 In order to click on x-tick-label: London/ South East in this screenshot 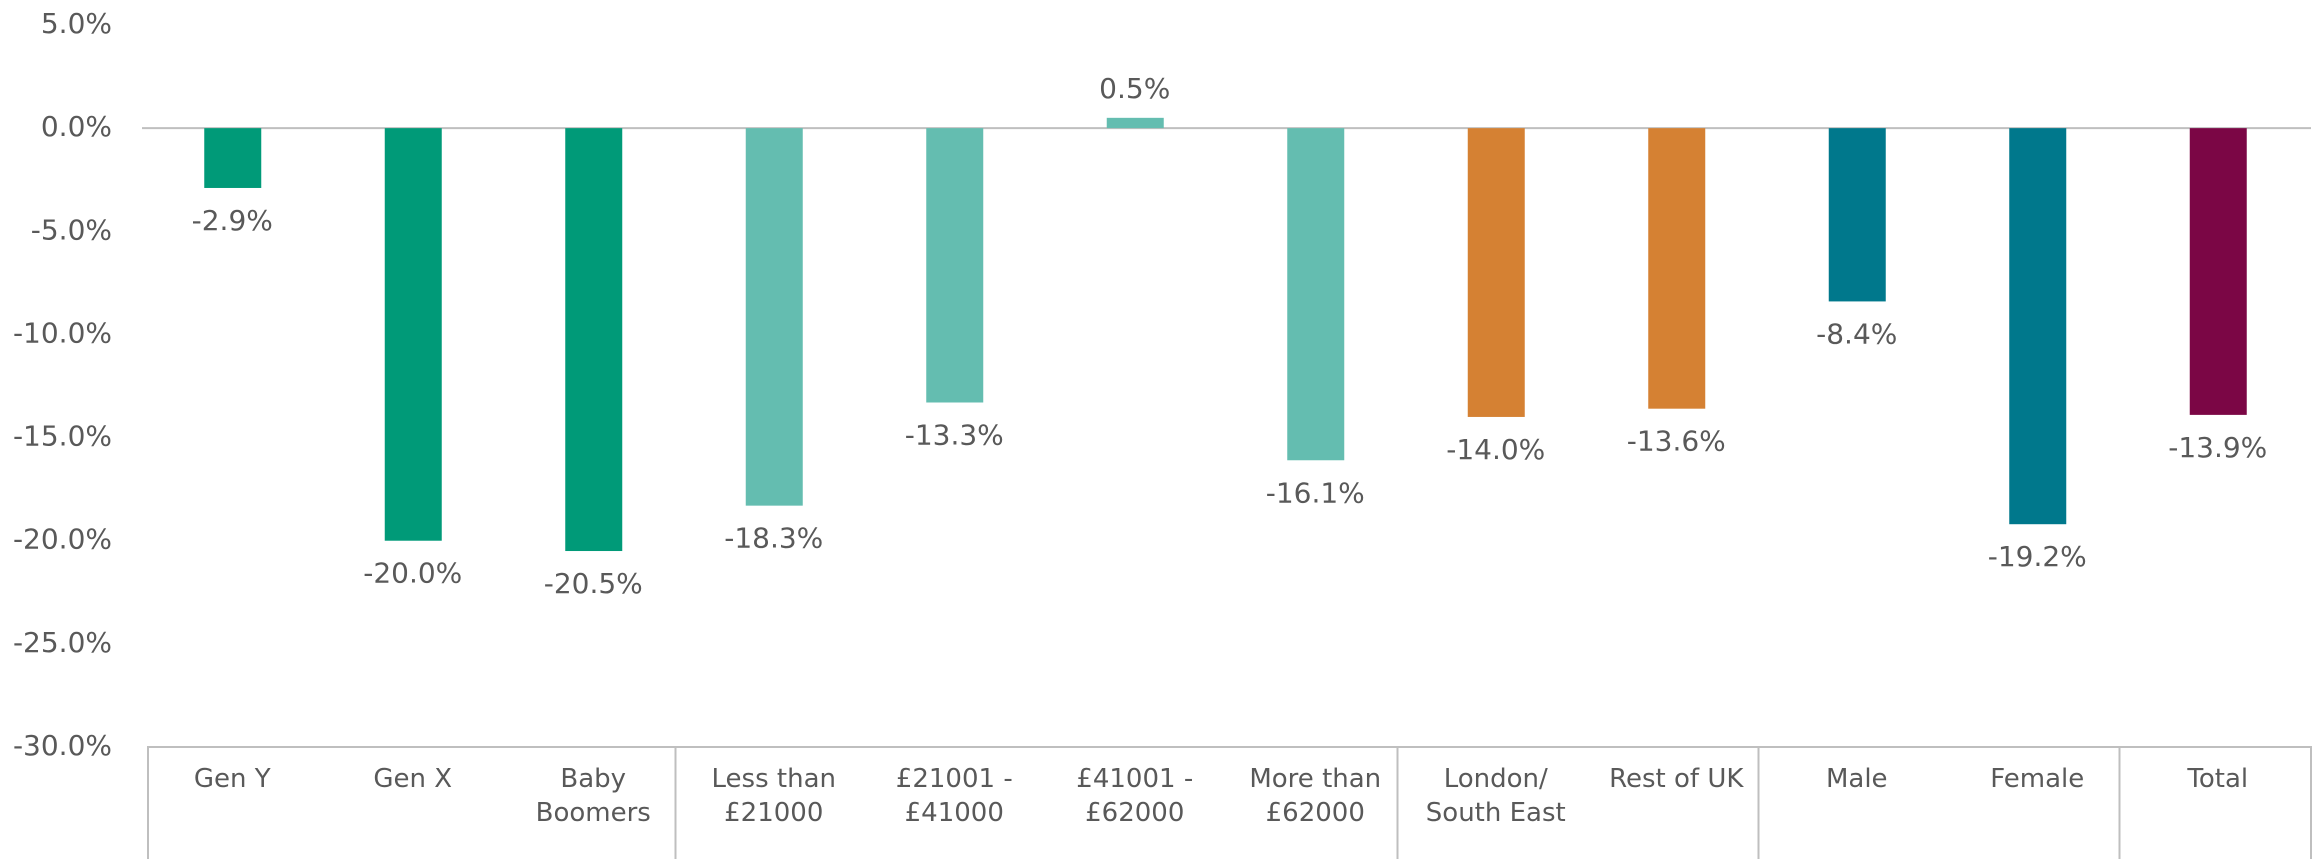, I will do `click(1495, 796)`.